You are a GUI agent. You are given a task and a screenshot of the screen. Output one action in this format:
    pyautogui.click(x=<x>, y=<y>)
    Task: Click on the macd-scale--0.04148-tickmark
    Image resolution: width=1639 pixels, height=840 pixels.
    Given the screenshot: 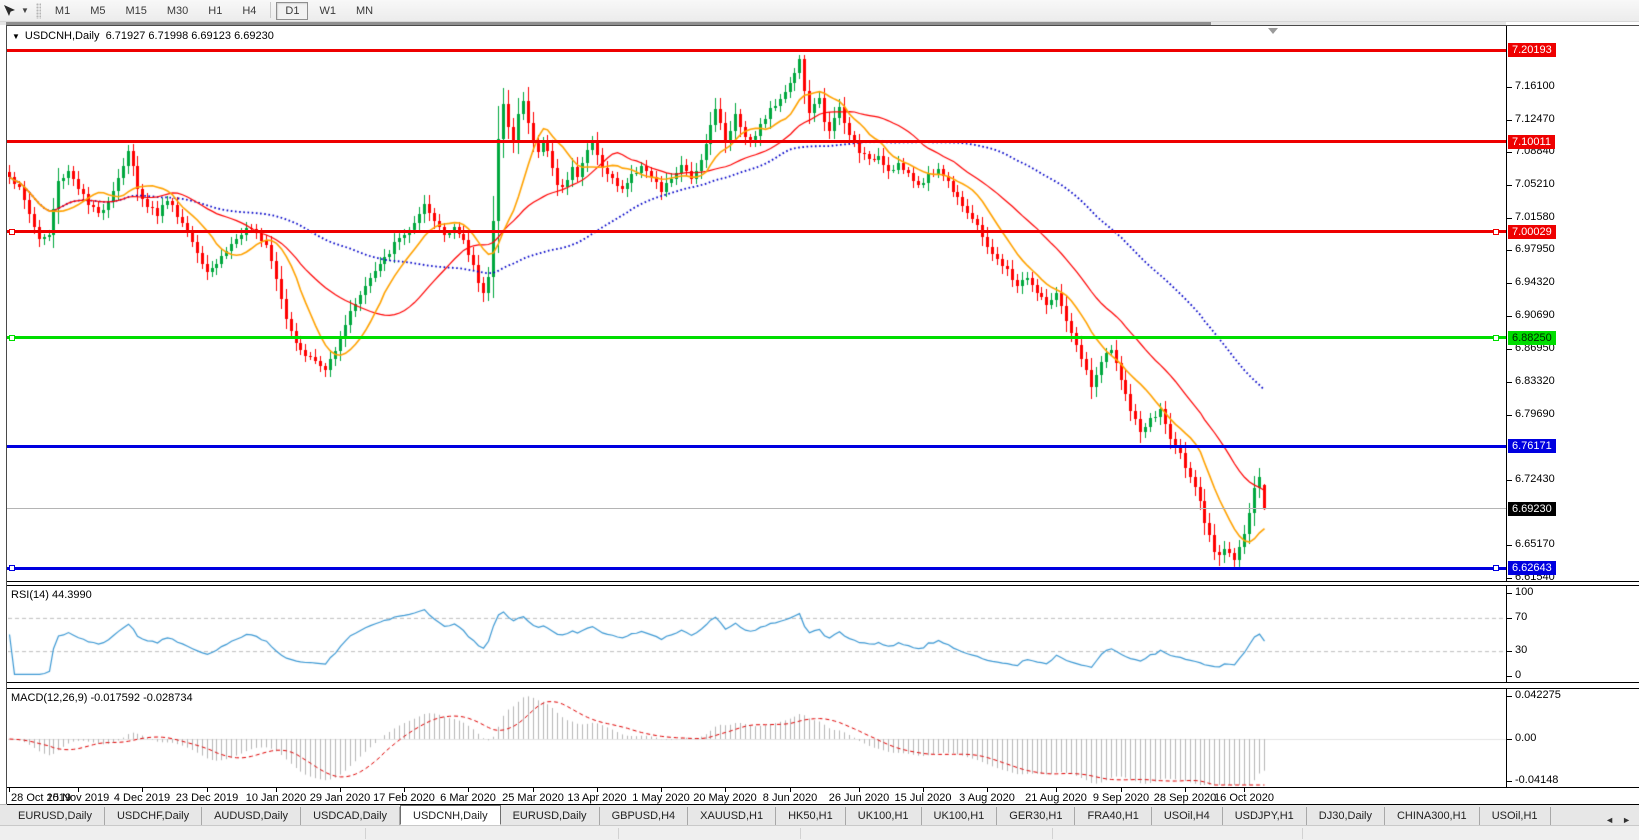 What is the action you would take?
    pyautogui.click(x=1509, y=781)
    